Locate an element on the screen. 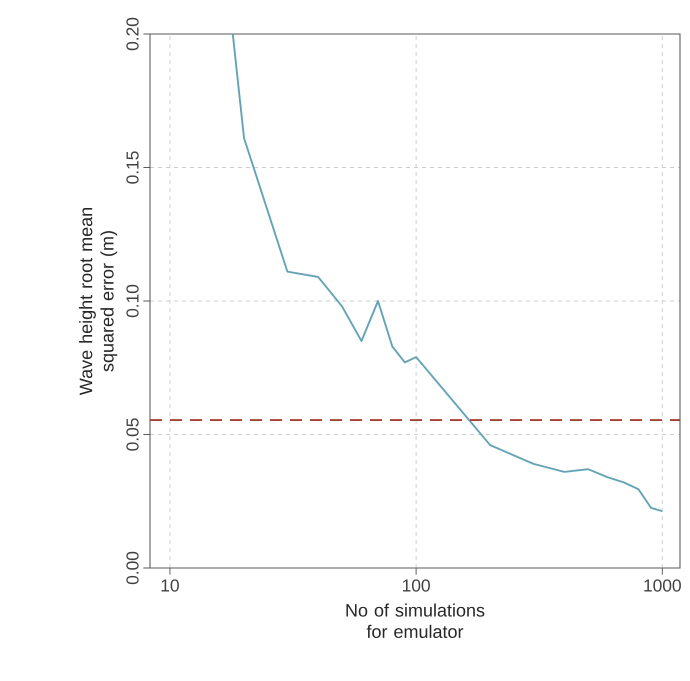  y-tick-label: 0.10 is located at coordinates (132, 301).